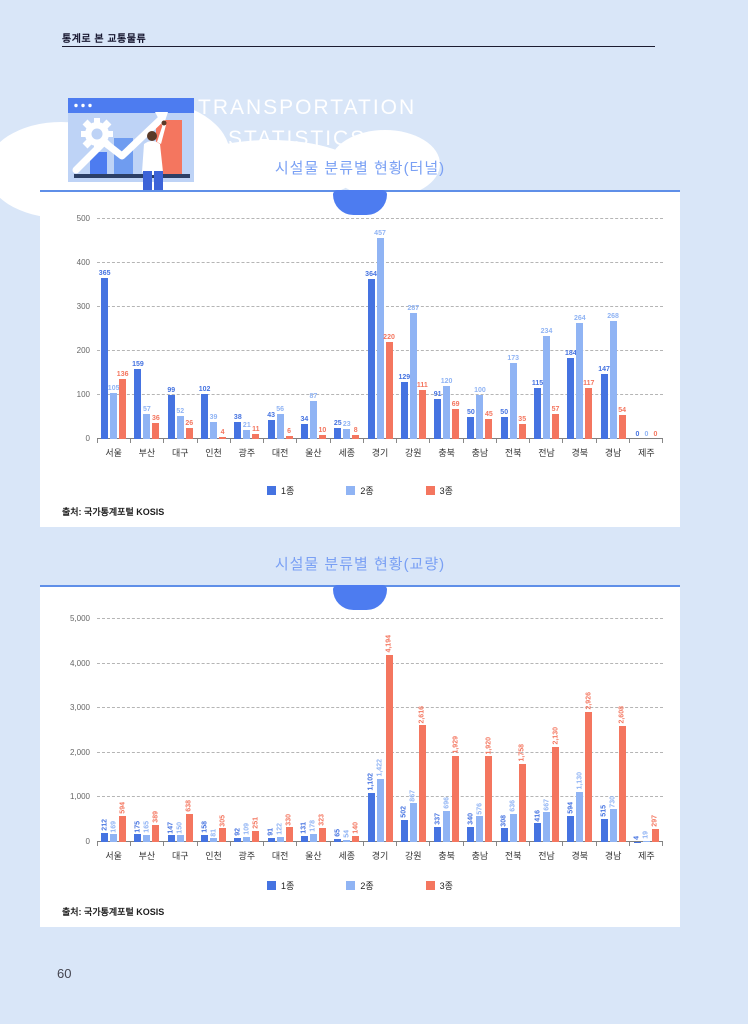 This screenshot has width=748, height=1024. Describe the element at coordinates (456, 745) in the screenshot. I see `bar-value-label: 1,929` at that location.